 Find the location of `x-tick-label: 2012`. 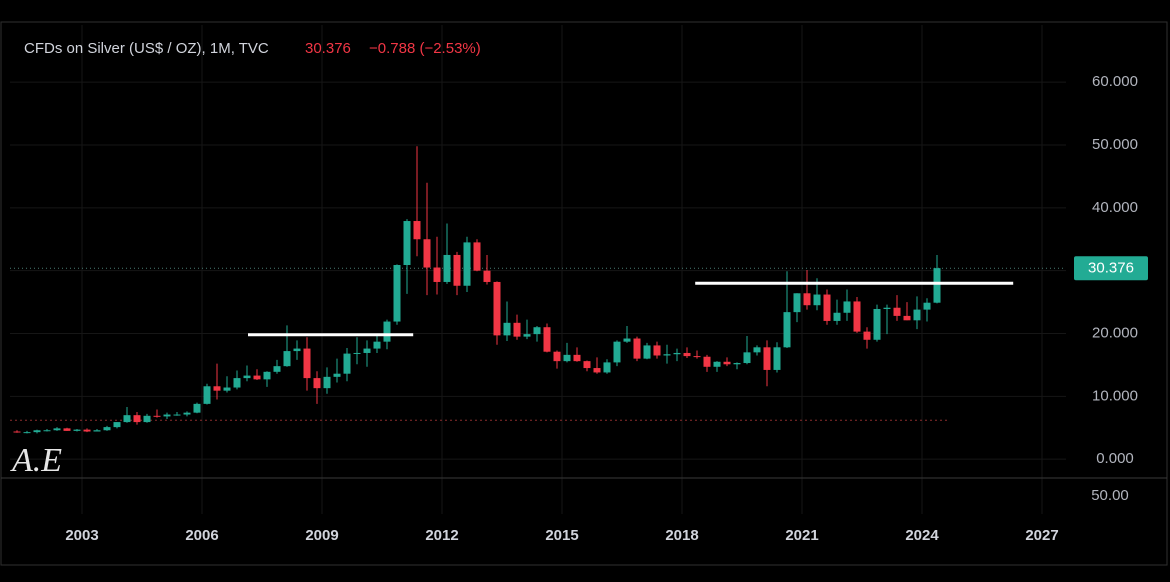

x-tick-label: 2012 is located at coordinates (441, 535).